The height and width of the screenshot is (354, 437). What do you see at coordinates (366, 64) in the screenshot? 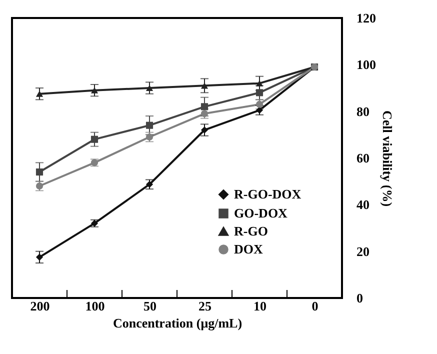
I see `y-tick-label: 100` at bounding box center [366, 64].